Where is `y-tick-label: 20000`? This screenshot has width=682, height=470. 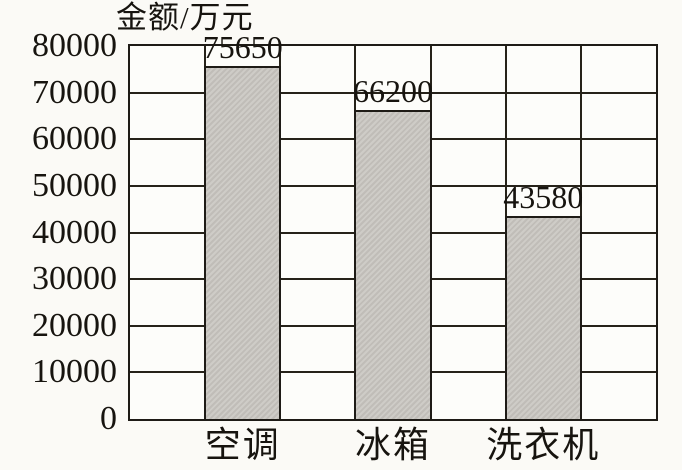
y-tick-label: 20000 is located at coordinates (74, 325).